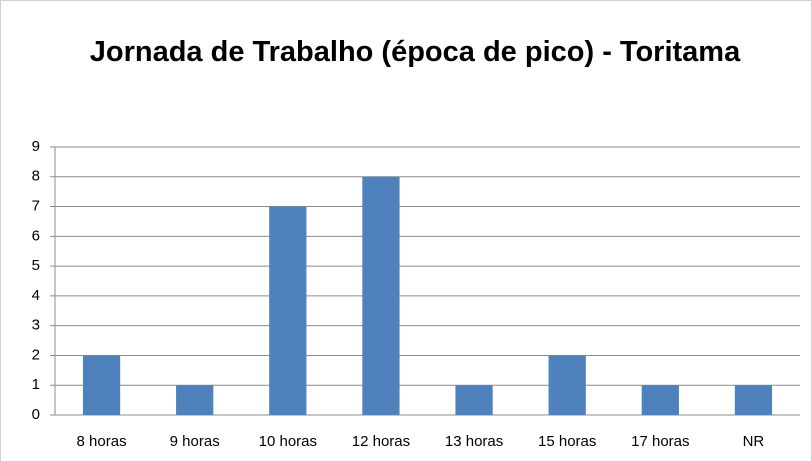 The width and height of the screenshot is (812, 462). Describe the element at coordinates (288, 441) in the screenshot. I see `x-tick-label: 10 horas` at that location.